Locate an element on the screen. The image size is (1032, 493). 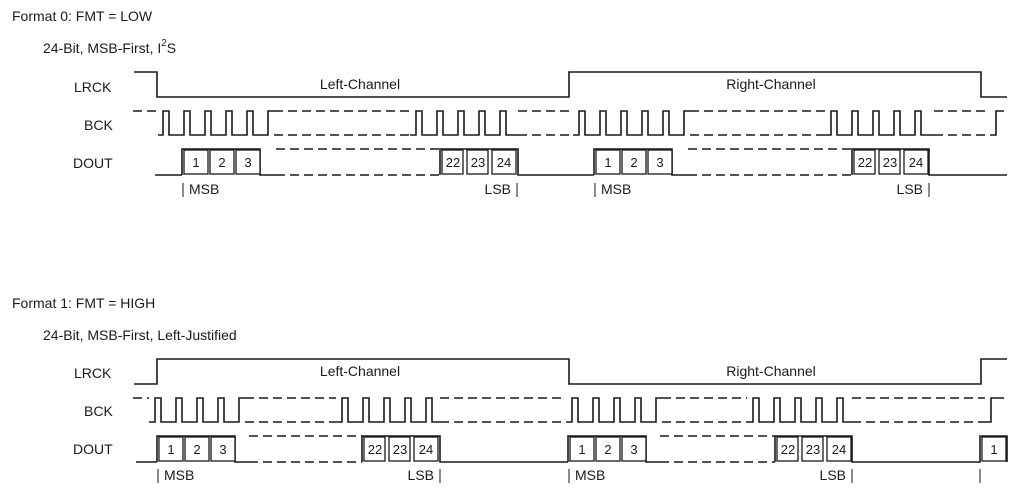
format-0-right-channel-label: Right-Channel is located at coordinates (771, 84).